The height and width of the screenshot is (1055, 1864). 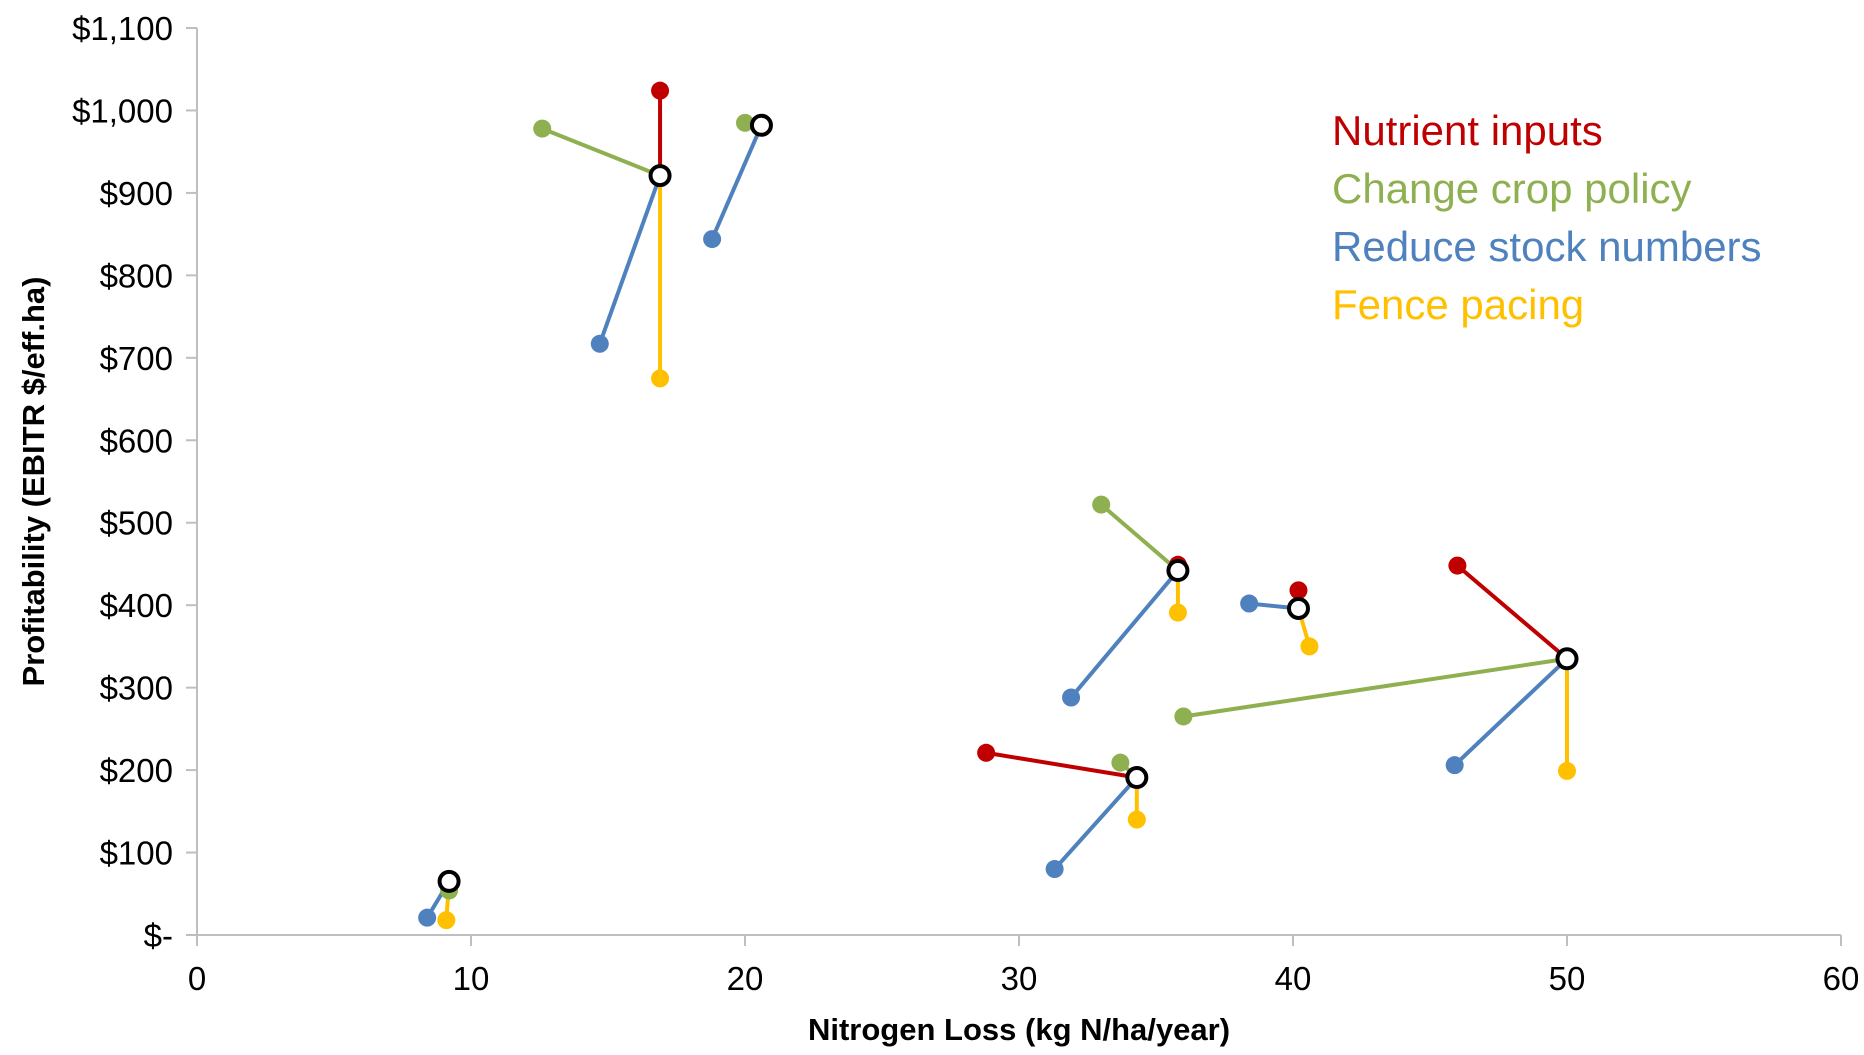 What do you see at coordinates (1019, 1029) in the screenshot?
I see `x-axis-title: Nitrogen Loss (kg N/ha/year)` at bounding box center [1019, 1029].